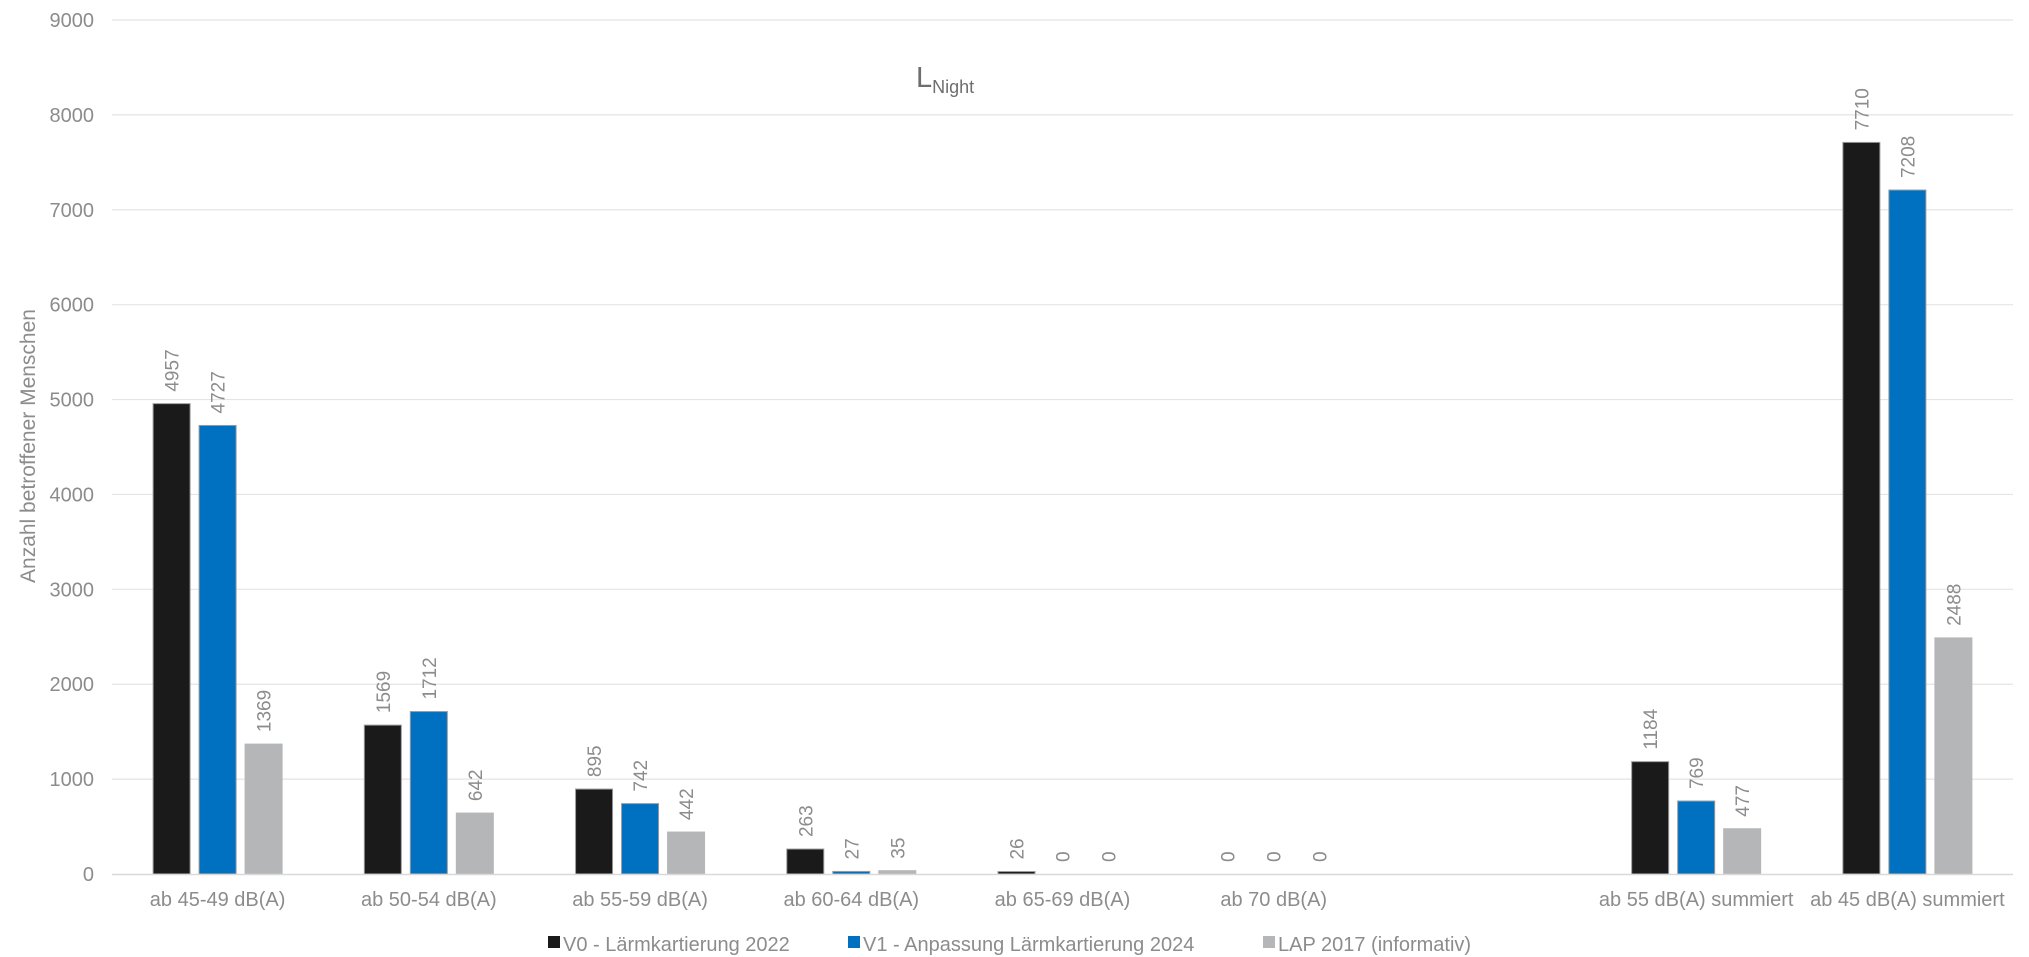 Image resolution: width=2029 pixels, height=957 pixels. Describe the element at coordinates (88, 875) in the screenshot. I see `y-tick-label: 0` at that location.